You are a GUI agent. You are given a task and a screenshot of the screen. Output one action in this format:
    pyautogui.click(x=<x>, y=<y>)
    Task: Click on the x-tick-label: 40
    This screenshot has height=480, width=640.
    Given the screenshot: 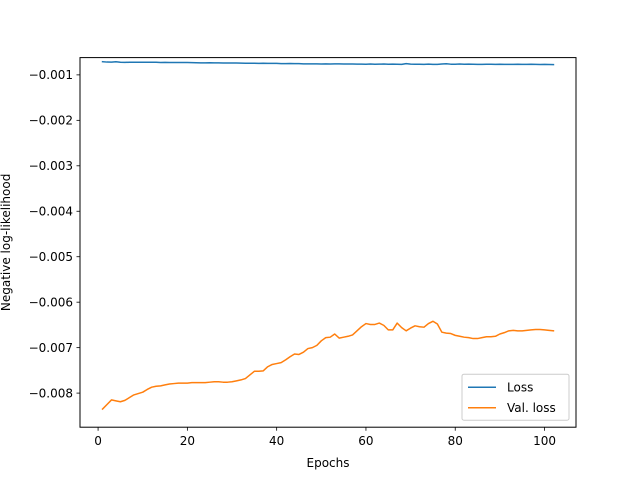 What is the action you would take?
    pyautogui.click(x=276, y=441)
    